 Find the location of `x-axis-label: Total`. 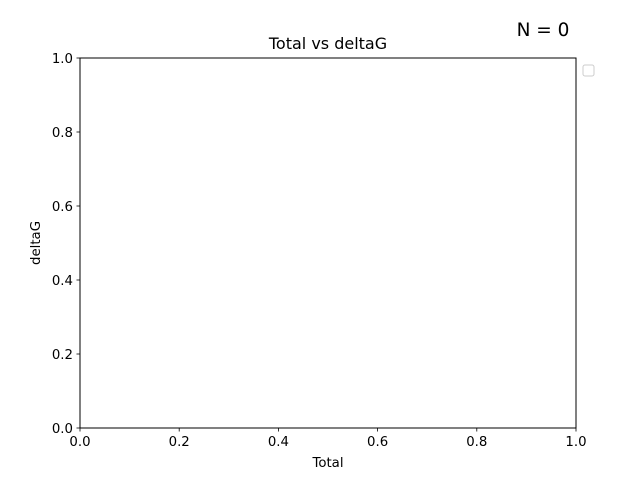

x-axis-label: Total is located at coordinates (327, 463).